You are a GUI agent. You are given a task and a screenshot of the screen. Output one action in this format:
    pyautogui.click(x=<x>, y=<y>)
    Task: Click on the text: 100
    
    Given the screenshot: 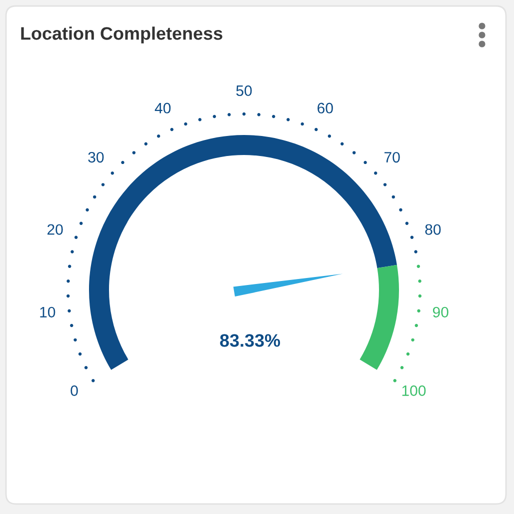 What is the action you would take?
    pyautogui.click(x=414, y=390)
    